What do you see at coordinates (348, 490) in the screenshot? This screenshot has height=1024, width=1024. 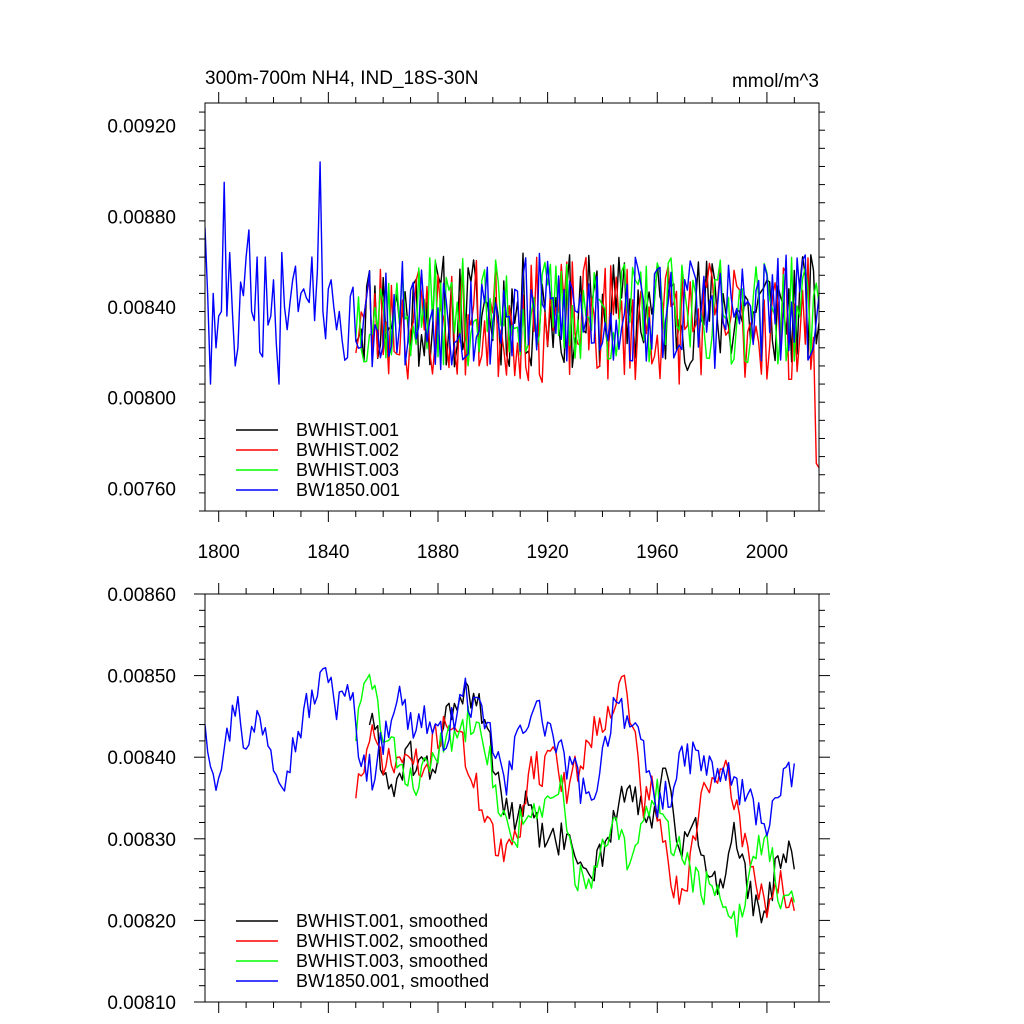 I see `legend-label: BW1850.001` at bounding box center [348, 490].